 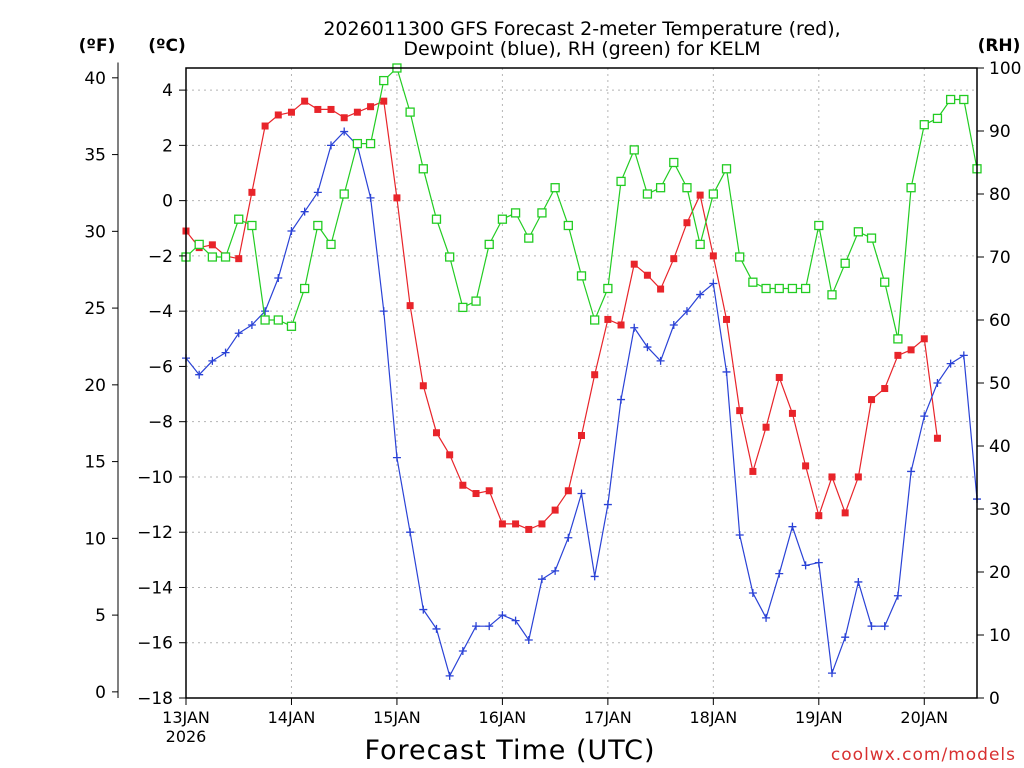 What do you see at coordinates (994, 699) in the screenshot?
I see `rh-tick-label: 0` at bounding box center [994, 699].